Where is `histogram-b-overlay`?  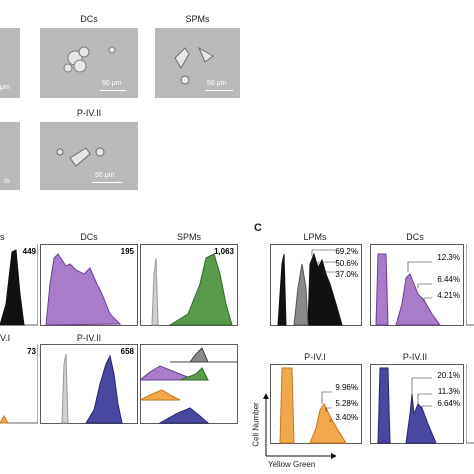
histogram-b-overlay is located at coordinates (189, 384).